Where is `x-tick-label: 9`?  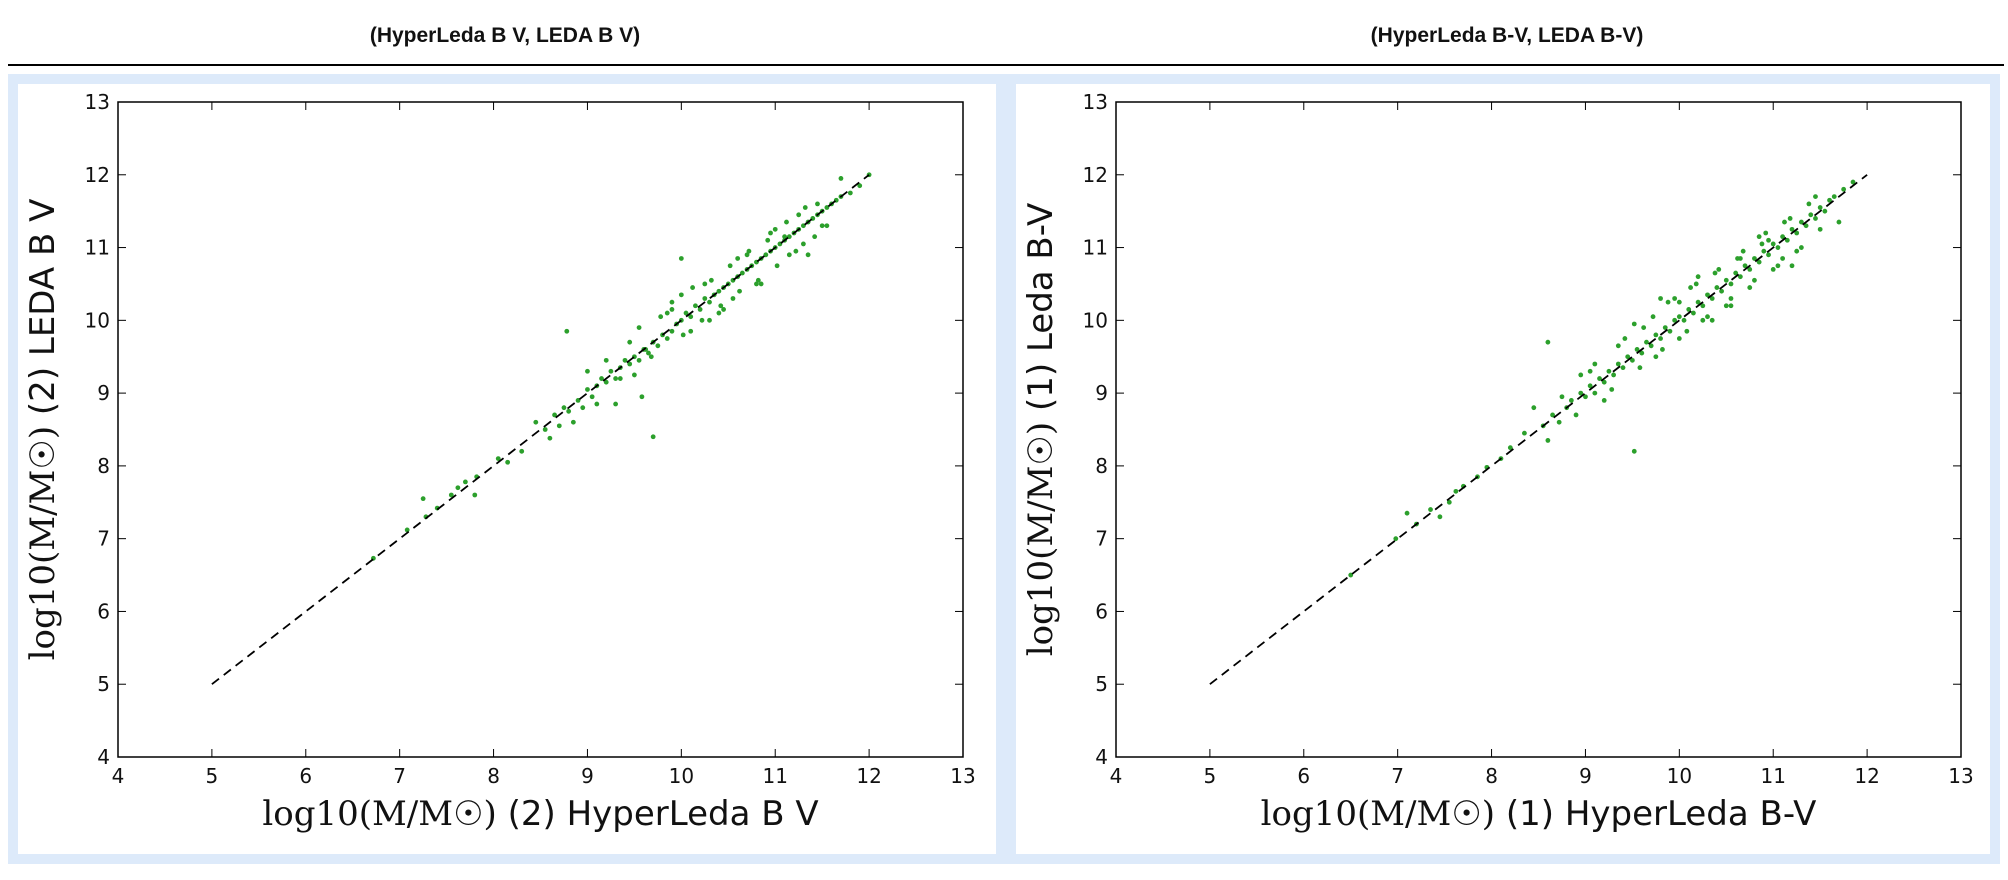
x-tick-label: 9 is located at coordinates (587, 776).